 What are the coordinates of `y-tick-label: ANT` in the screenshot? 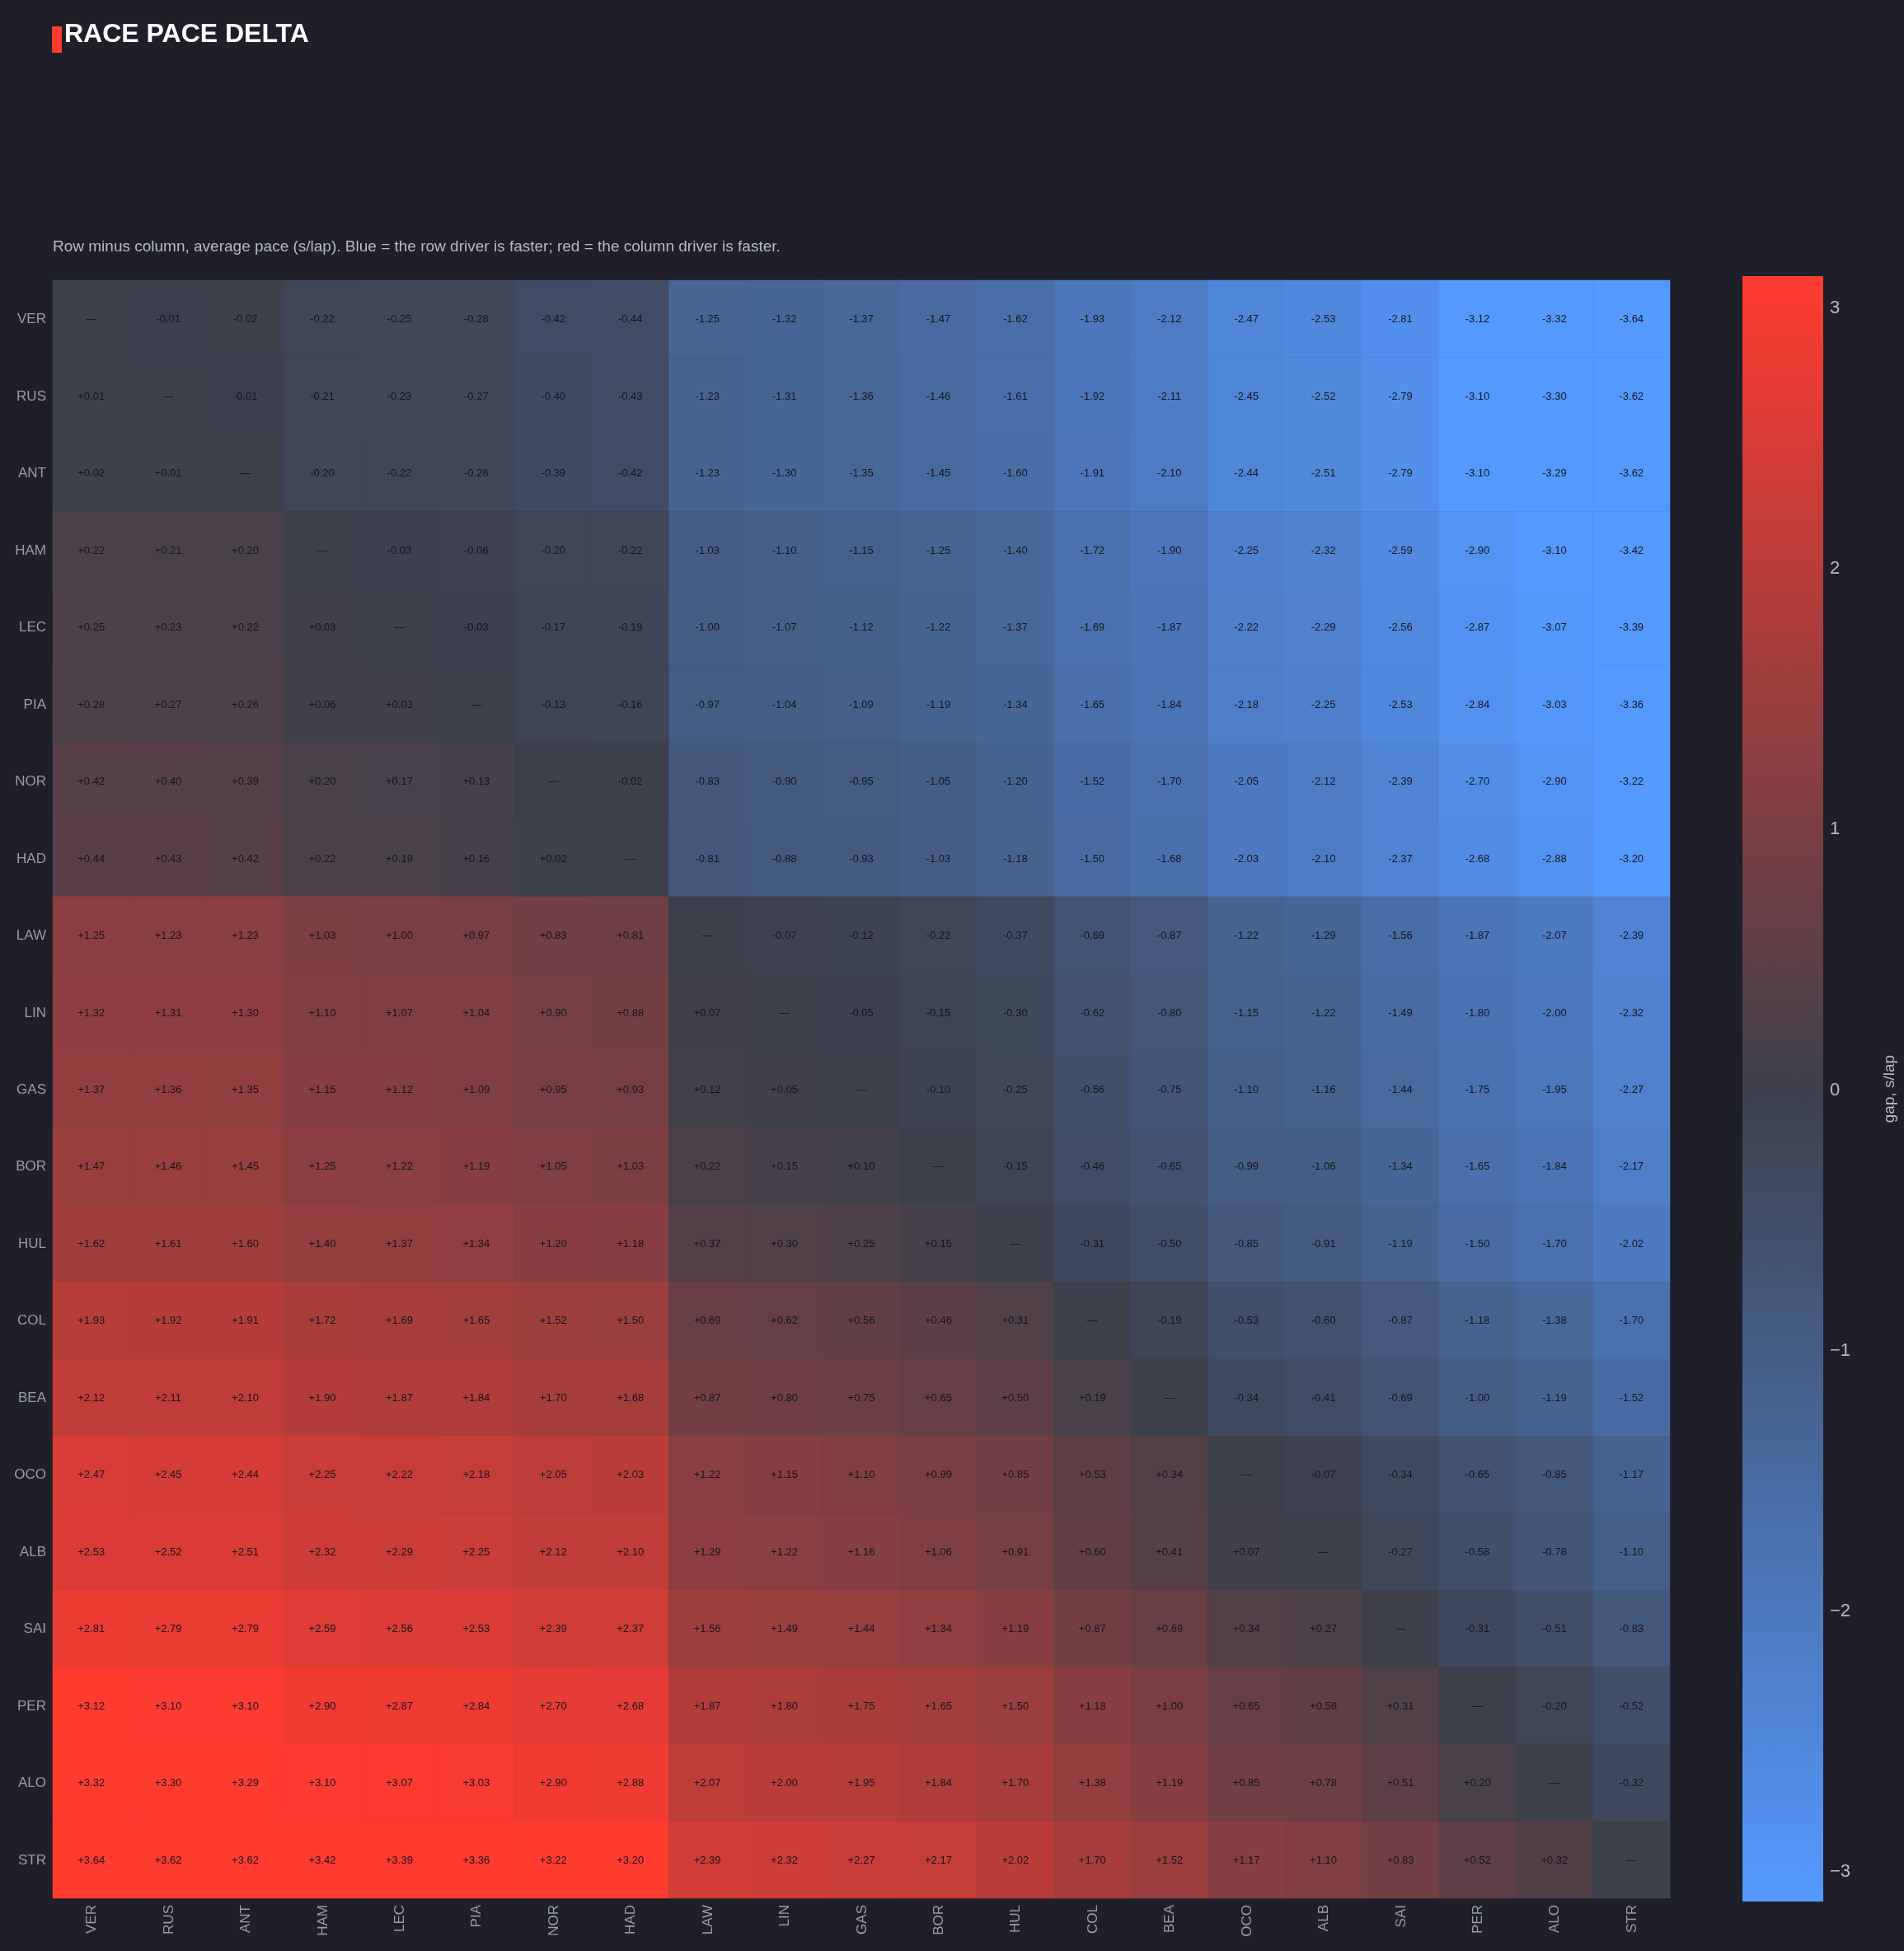 It's located at (32, 473).